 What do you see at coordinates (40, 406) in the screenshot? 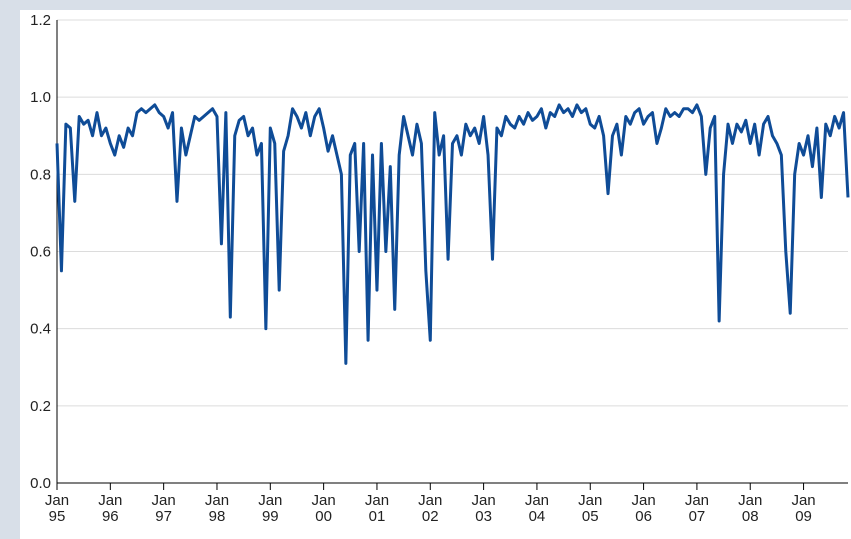
I see `y-tick-label: 0.2` at bounding box center [40, 406].